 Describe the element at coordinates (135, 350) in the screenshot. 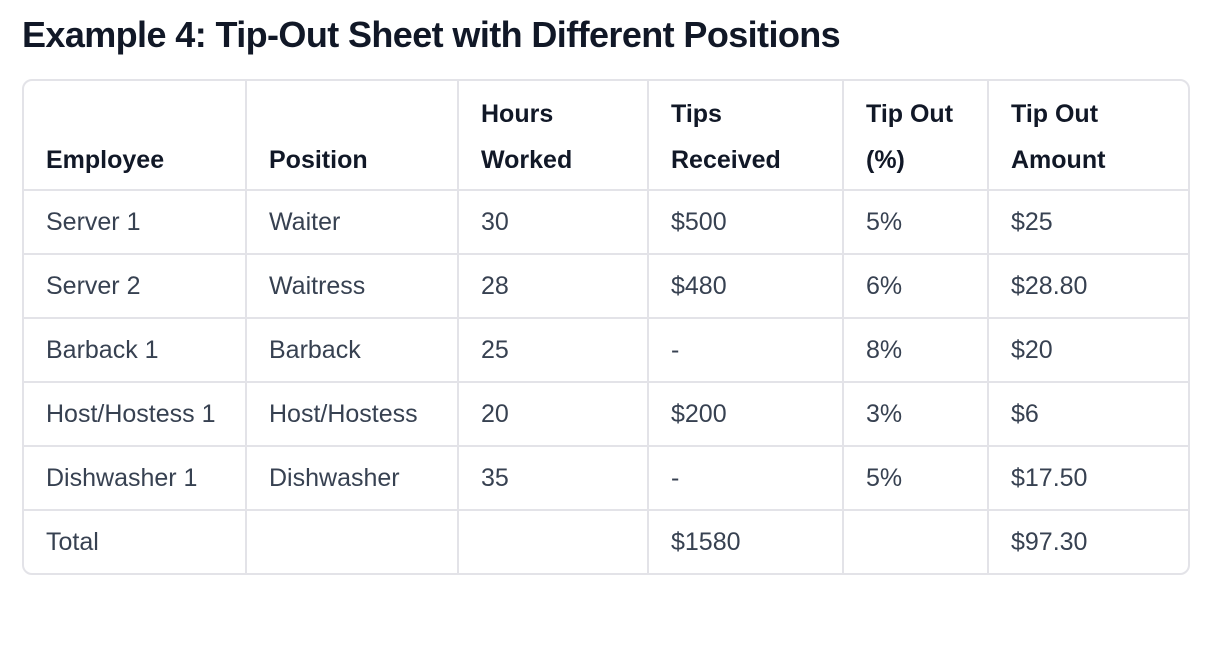

I see `cell-employee: Barback 1` at that location.